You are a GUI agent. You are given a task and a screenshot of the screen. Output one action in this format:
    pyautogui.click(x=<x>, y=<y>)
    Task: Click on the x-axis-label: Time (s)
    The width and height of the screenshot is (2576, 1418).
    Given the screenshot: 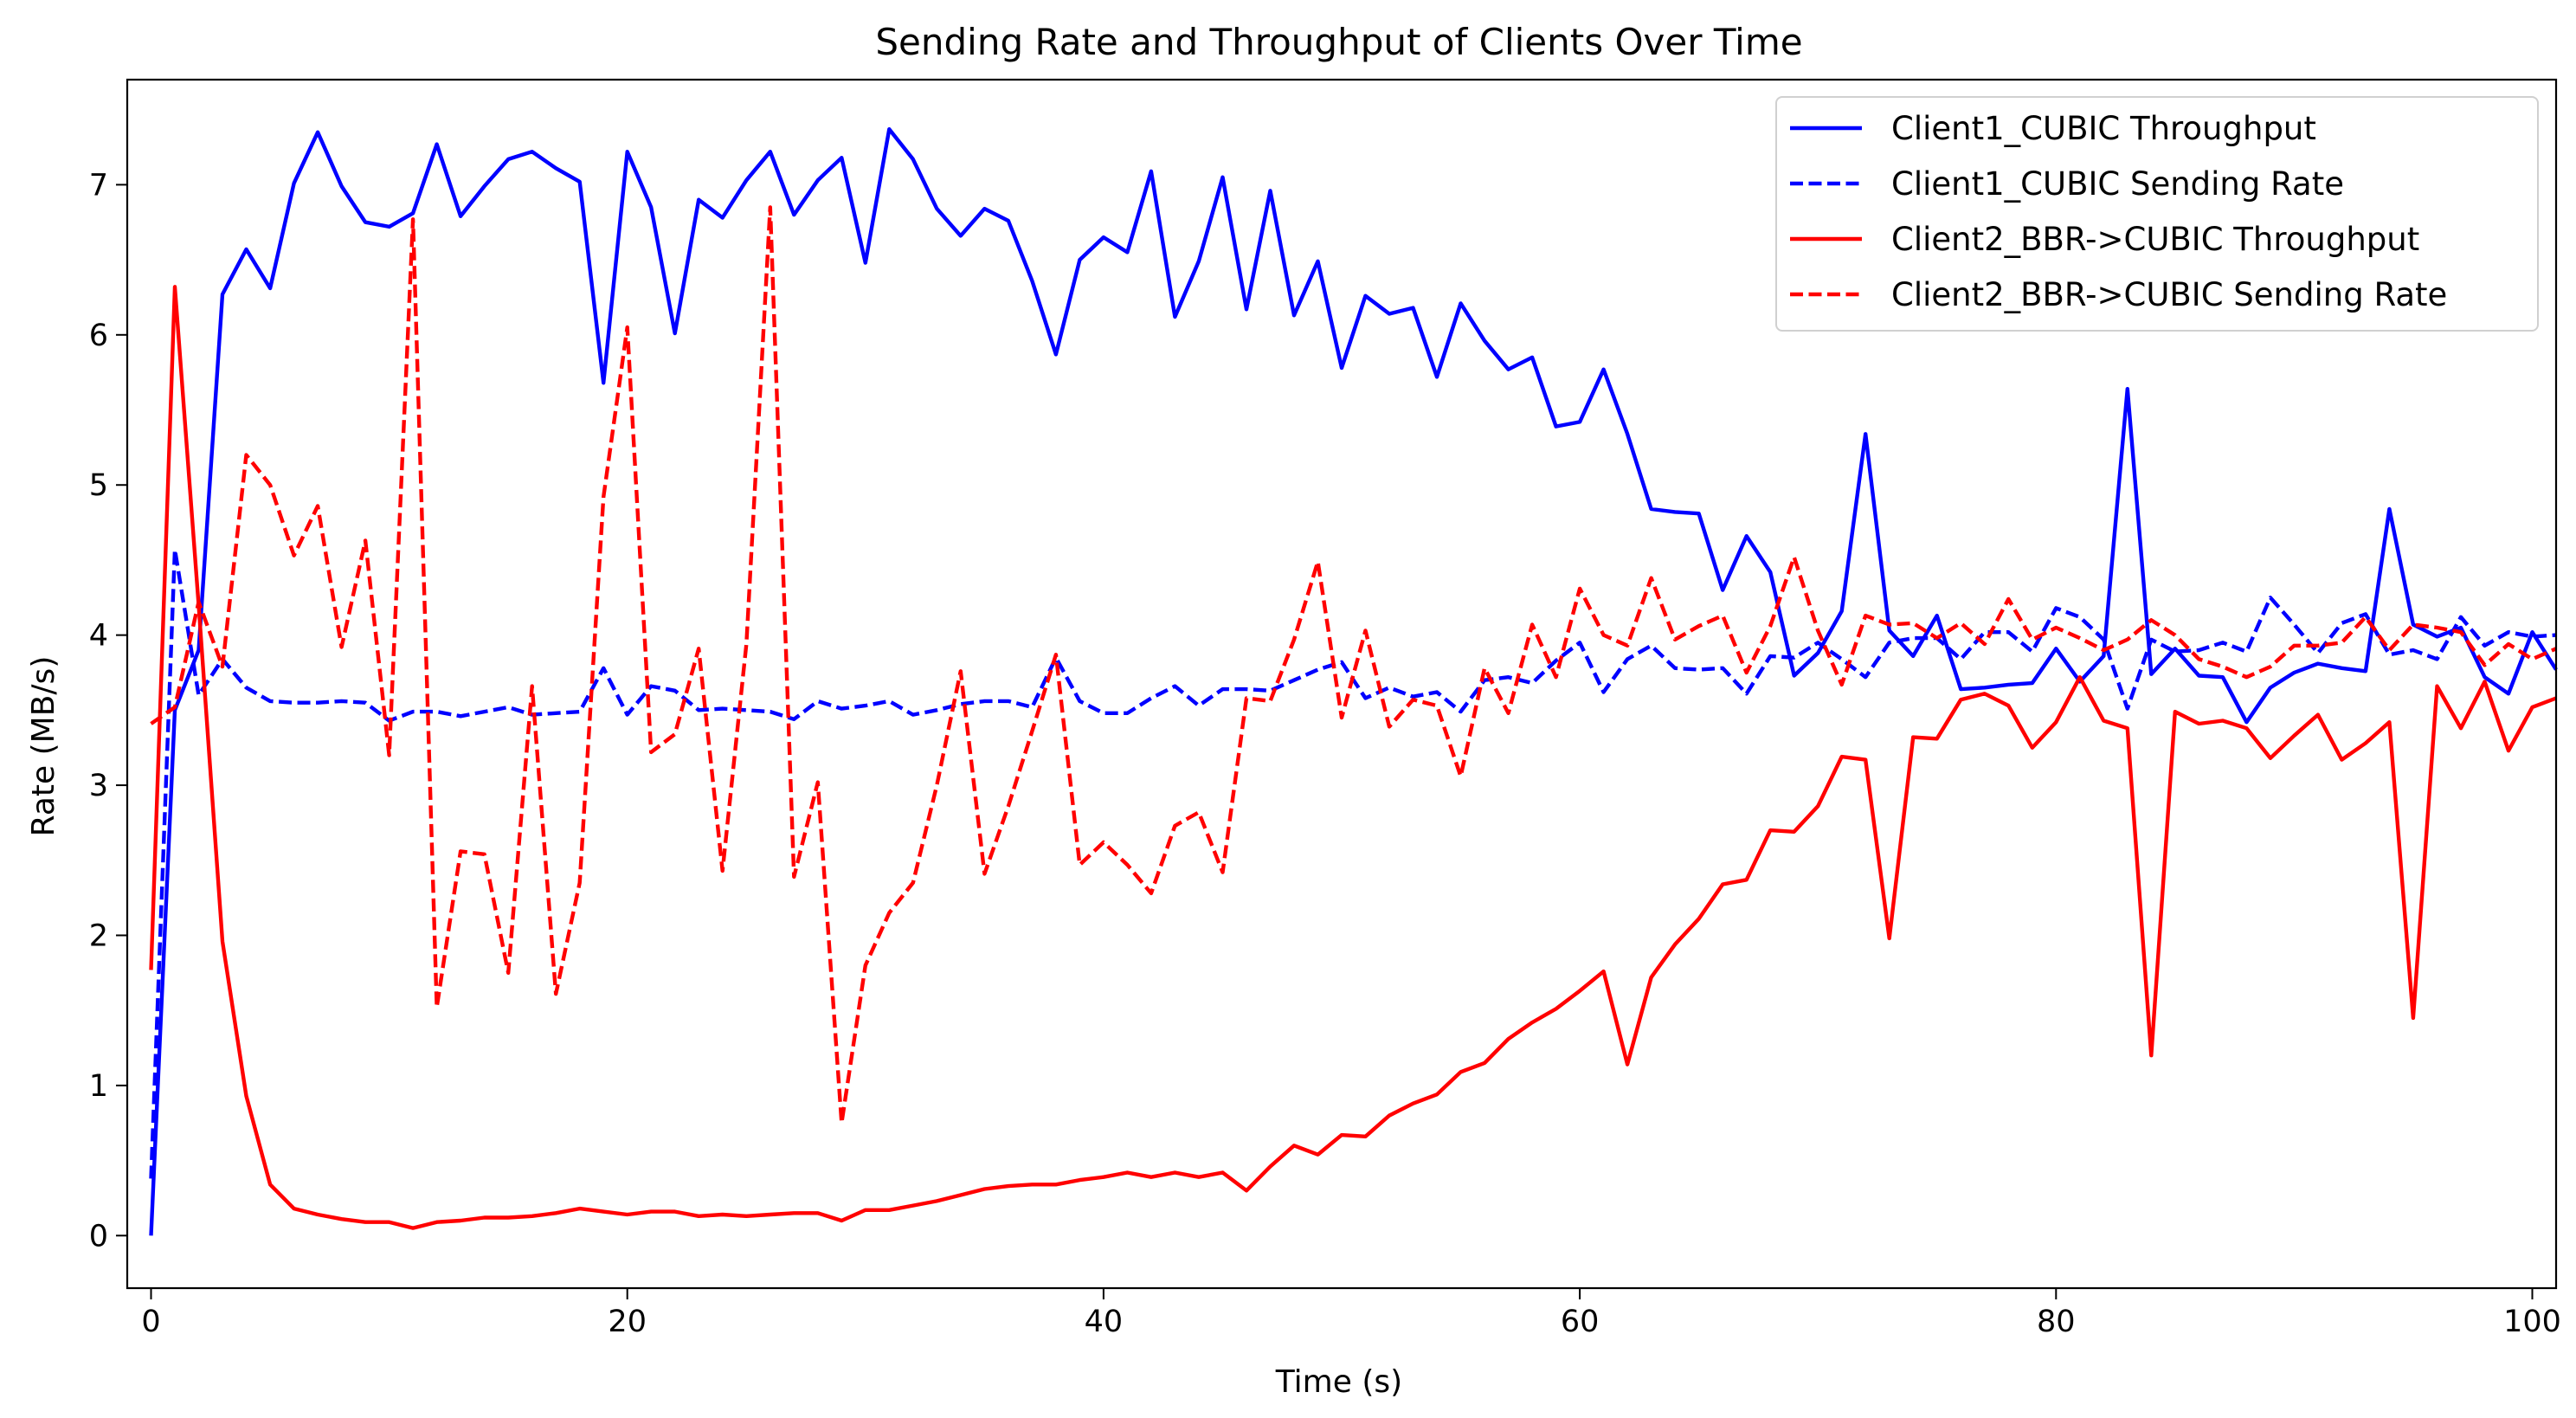 What is the action you would take?
    pyautogui.click(x=1338, y=1382)
    